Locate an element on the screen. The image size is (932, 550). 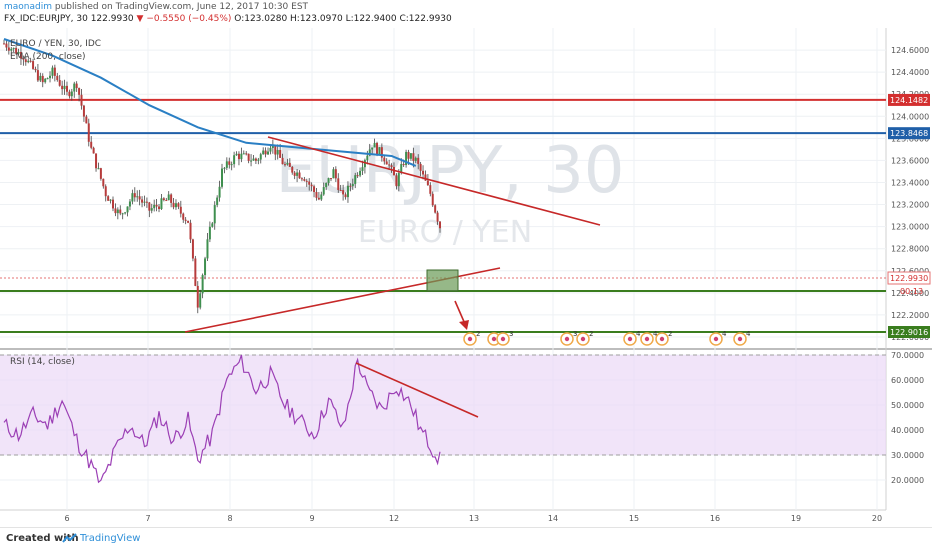
ema-line is located at coordinates (210, 102).